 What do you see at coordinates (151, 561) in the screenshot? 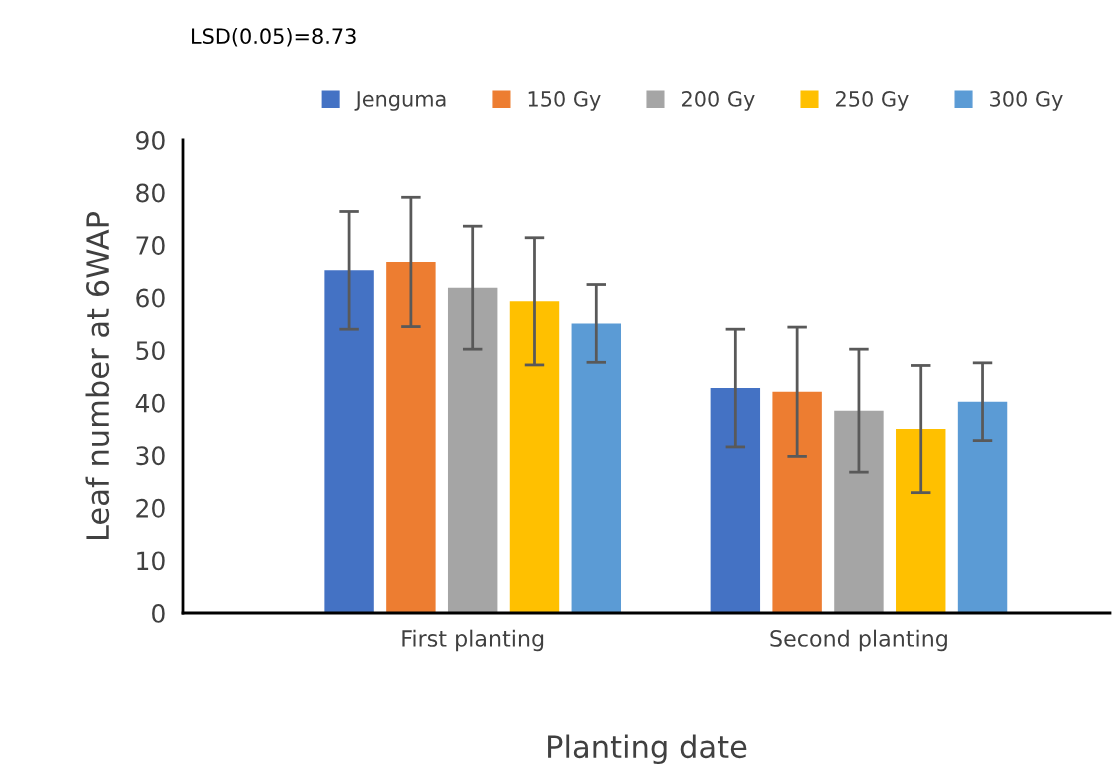
I see `y-tick-label: 10` at bounding box center [151, 561].